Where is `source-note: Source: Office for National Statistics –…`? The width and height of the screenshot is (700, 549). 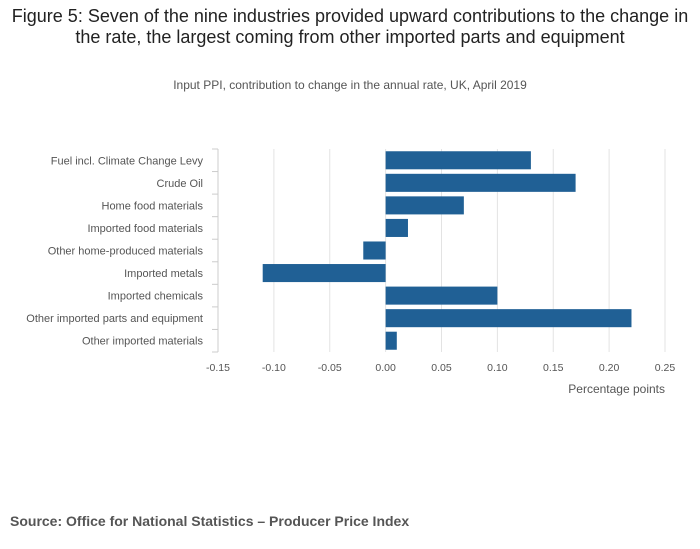 source-note: Source: Office for National Statistics –… is located at coordinates (210, 521).